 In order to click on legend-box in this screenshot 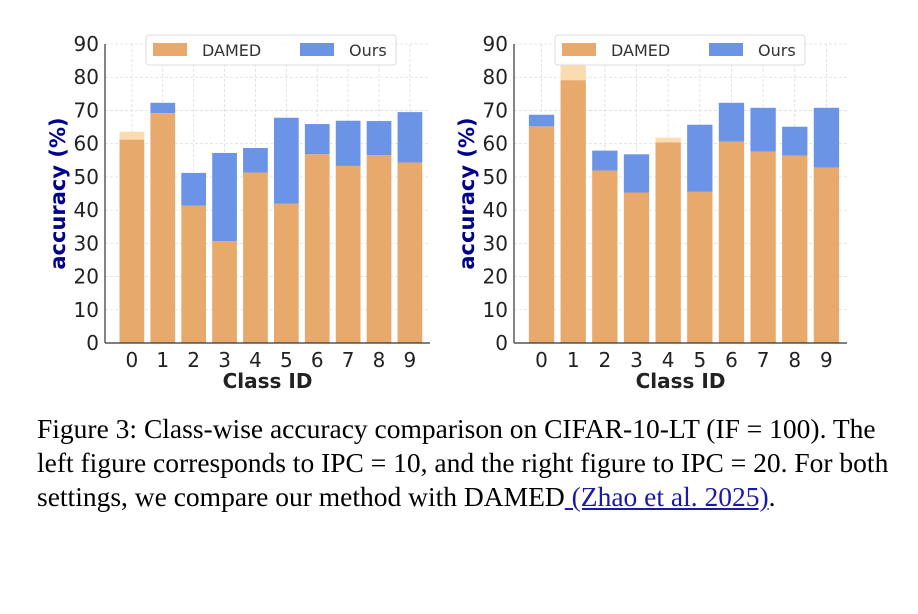, I will do `click(271, 50)`.